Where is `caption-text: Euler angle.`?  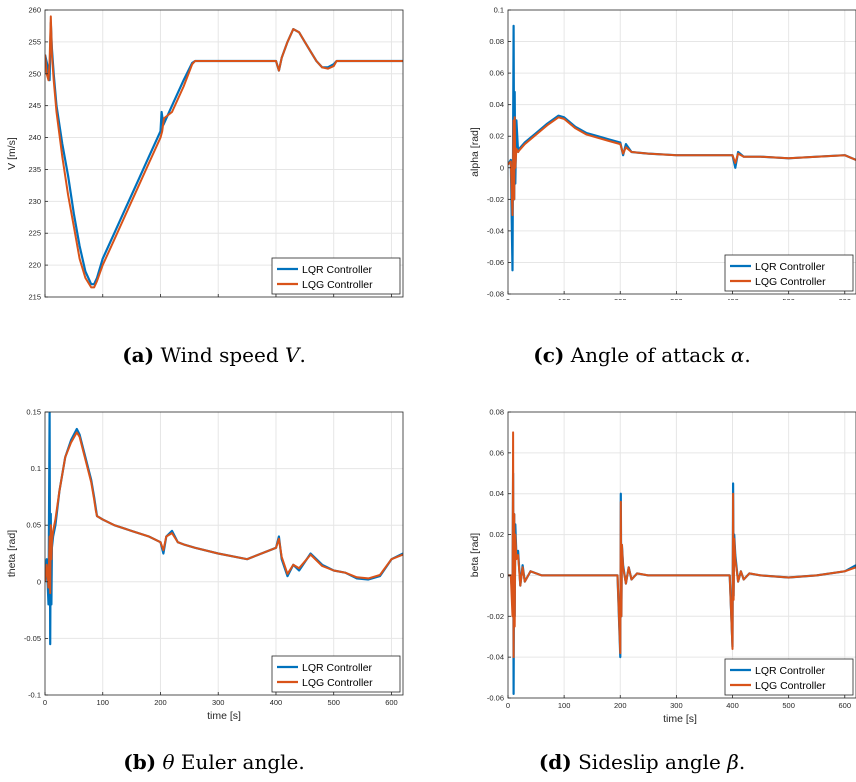
caption-text: Euler angle. is located at coordinates (242, 762).